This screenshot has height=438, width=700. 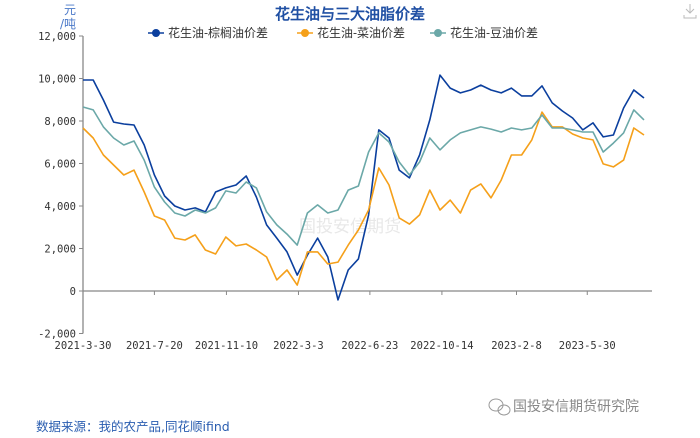 I want to click on y-unit-label: 元, so click(x=70, y=10).